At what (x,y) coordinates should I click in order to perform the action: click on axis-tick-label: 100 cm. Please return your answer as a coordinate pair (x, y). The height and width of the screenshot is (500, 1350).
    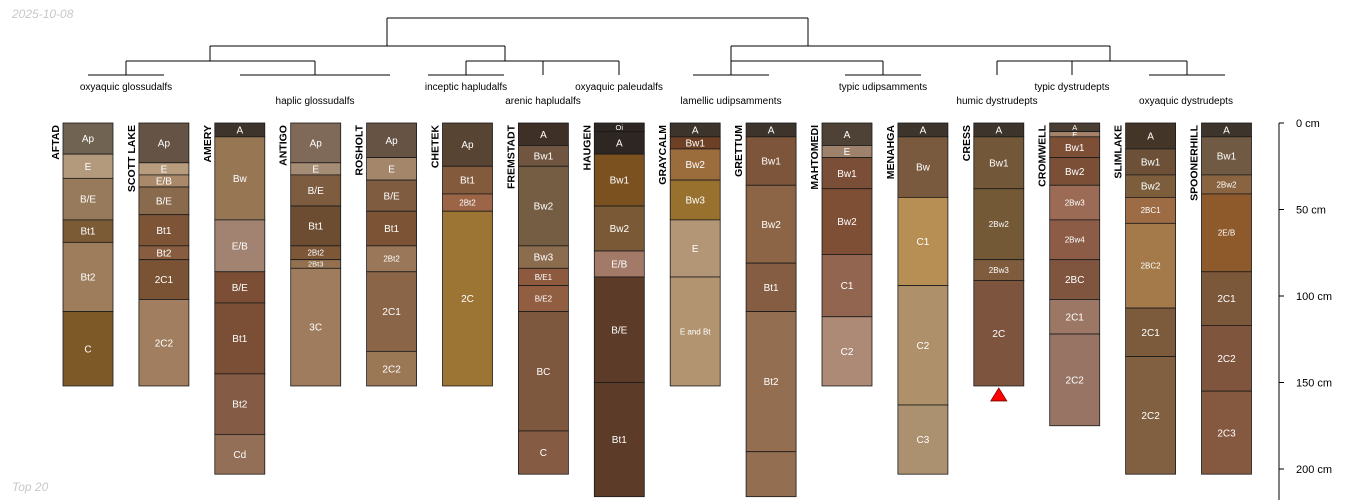
    Looking at the image, I should click on (1314, 297).